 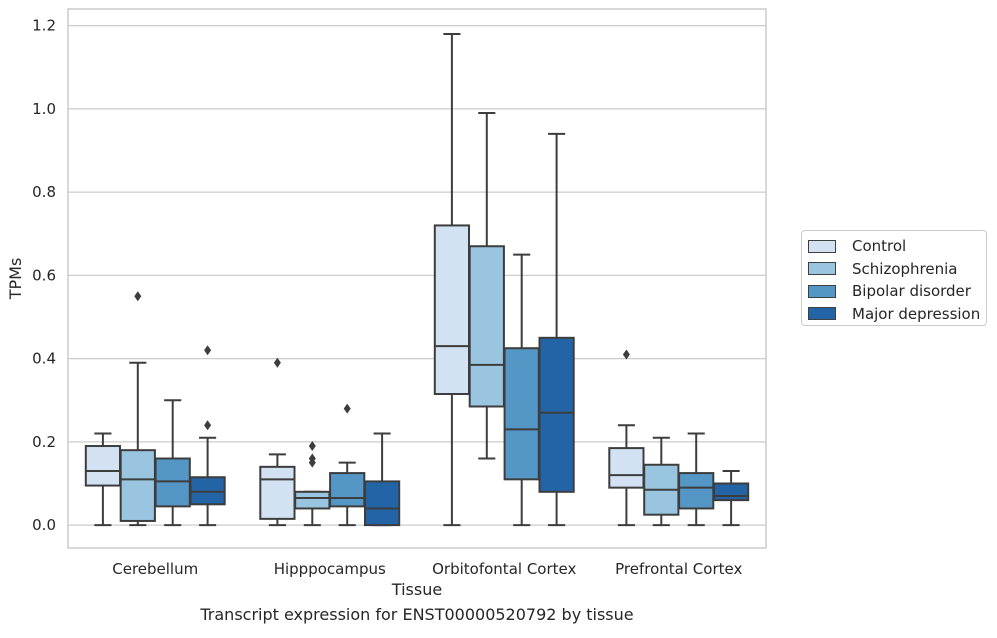 I want to click on x-tick-label: Prefrontal Cortex, so click(x=678, y=569).